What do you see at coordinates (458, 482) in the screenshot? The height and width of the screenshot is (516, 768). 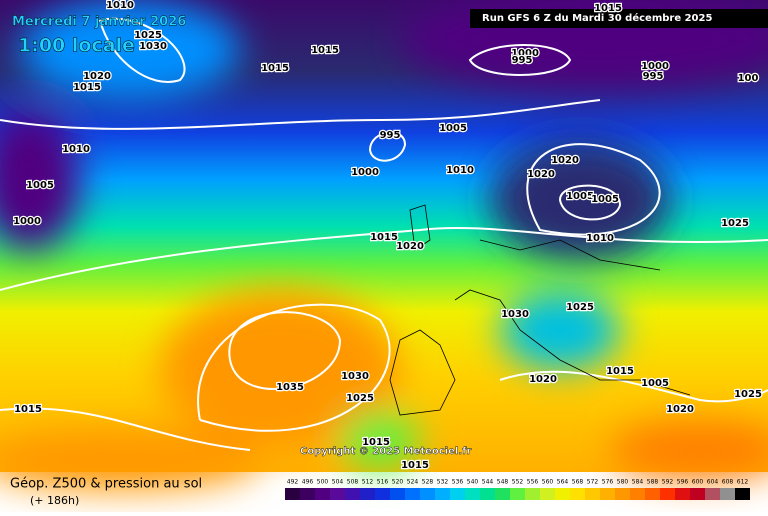 I see `scale-label: 536` at bounding box center [458, 482].